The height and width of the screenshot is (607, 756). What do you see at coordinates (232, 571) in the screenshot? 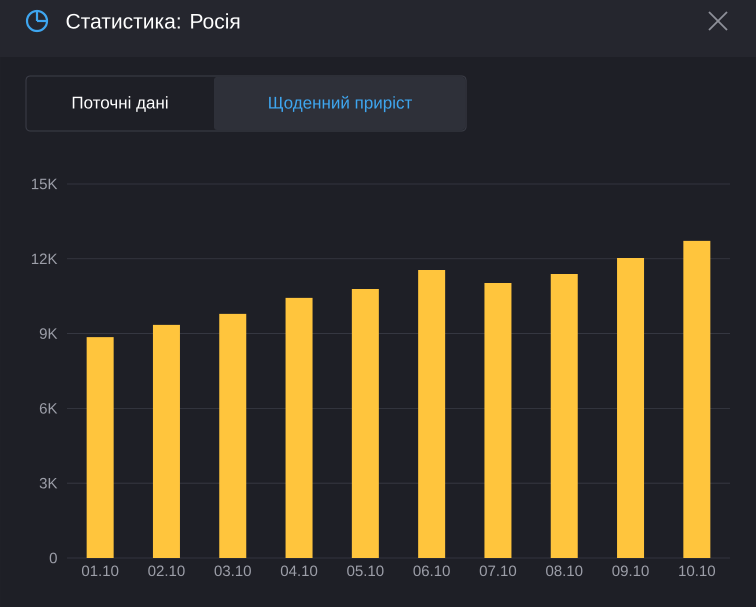
I see `x-tick-label: 03.10` at bounding box center [232, 571].